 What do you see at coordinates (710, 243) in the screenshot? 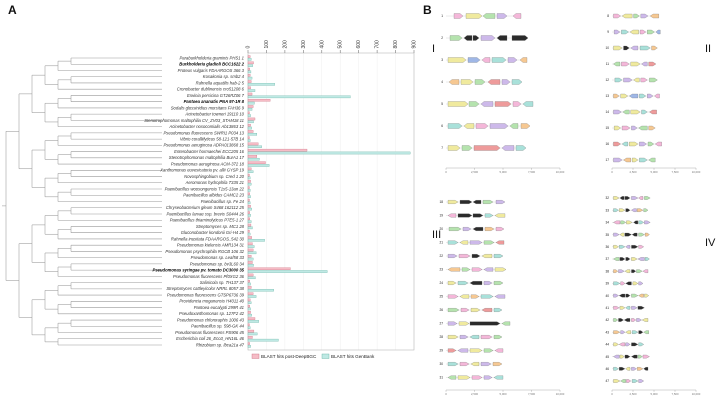
I see `quadrant-label: IV` at bounding box center [710, 243].